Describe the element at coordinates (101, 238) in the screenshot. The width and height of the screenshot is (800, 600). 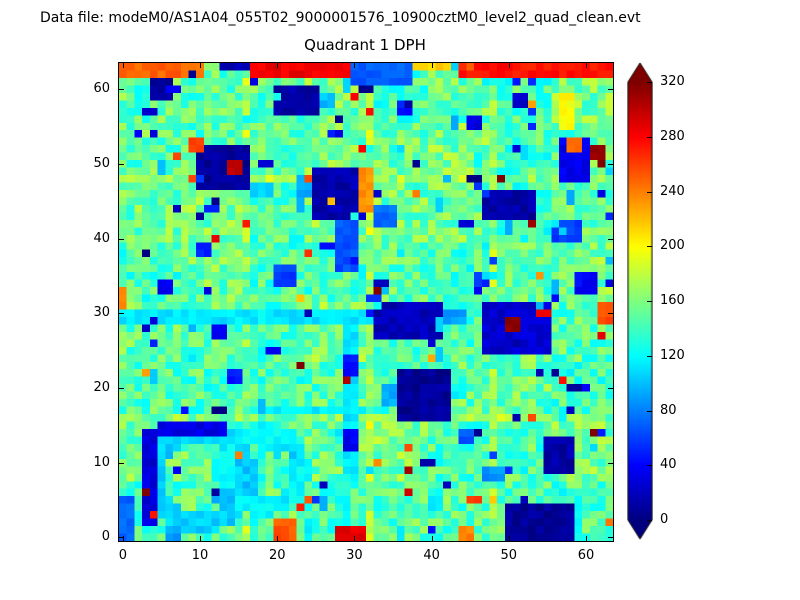
I see `y-tick-label: 40` at that location.